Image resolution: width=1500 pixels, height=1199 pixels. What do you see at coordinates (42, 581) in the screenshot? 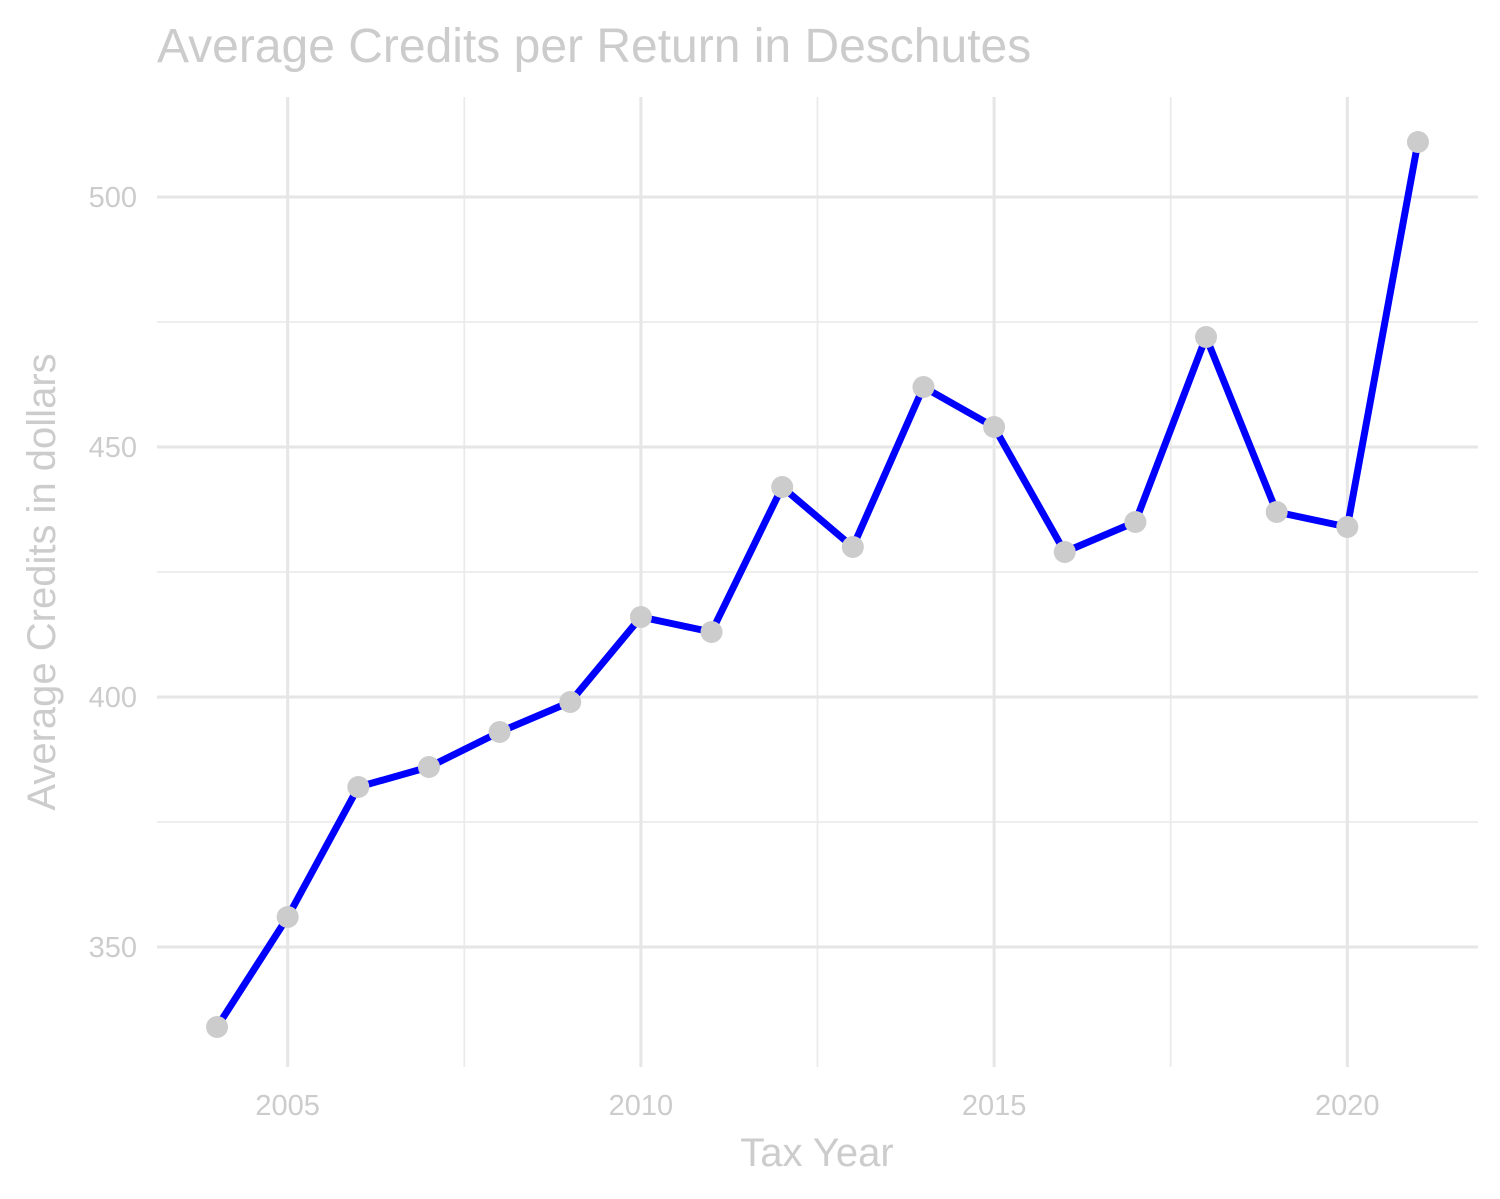
I see `y-axis-title: Average Credits in dollars` at bounding box center [42, 581].